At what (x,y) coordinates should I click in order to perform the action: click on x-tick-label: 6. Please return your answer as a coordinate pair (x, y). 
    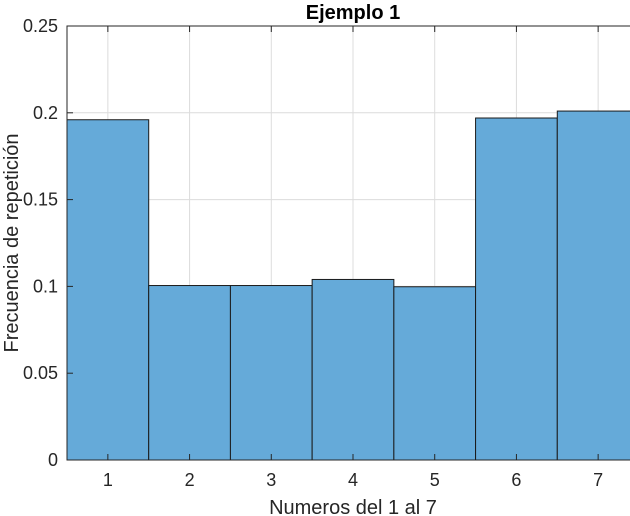
    Looking at the image, I should click on (516, 480).